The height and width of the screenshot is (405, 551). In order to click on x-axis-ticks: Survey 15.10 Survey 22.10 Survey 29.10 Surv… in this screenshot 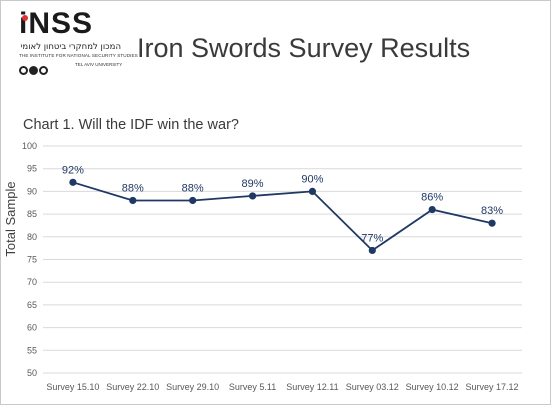, I will do `click(282, 387)`.